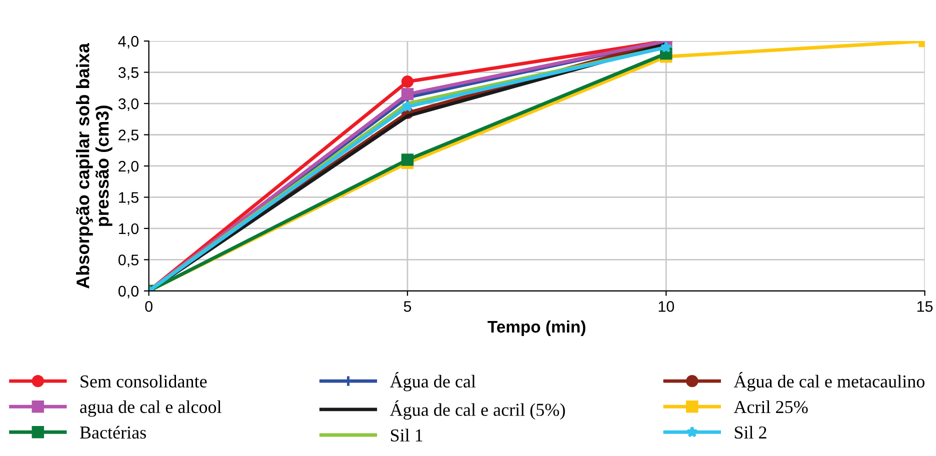 Image resolution: width=936 pixels, height=456 pixels. I want to click on legend-label: Bactérias, so click(113, 432).